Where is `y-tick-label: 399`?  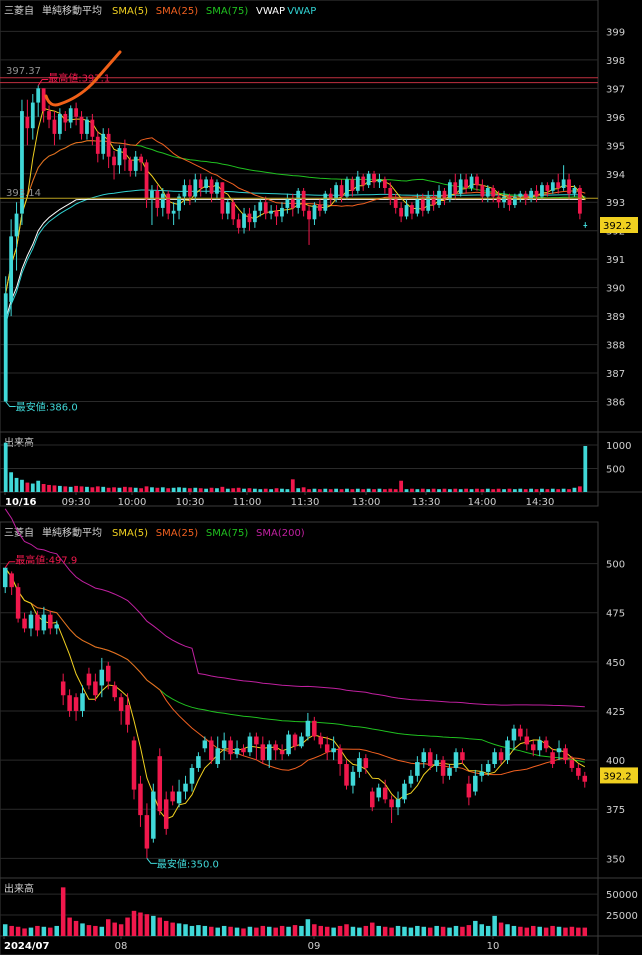 y-tick-label: 399 is located at coordinates (615, 32).